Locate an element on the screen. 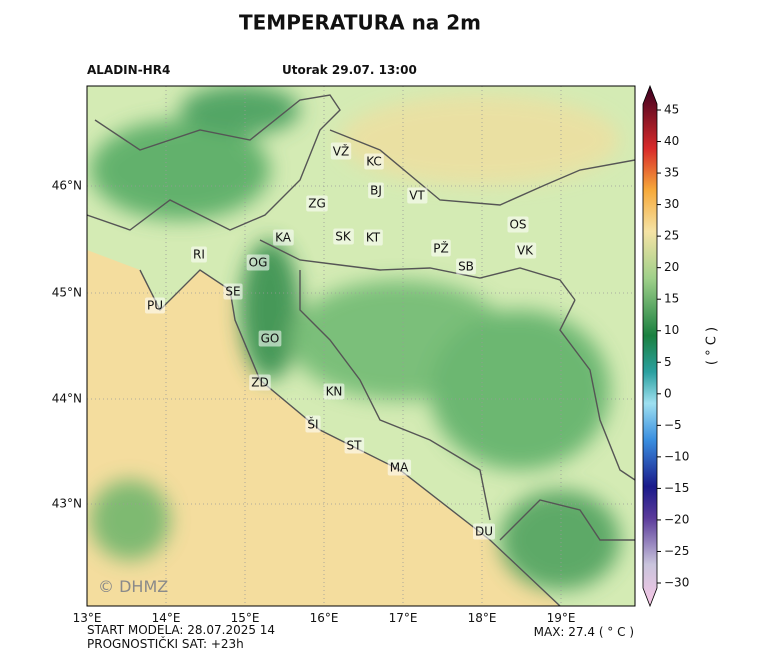 The width and height of the screenshot is (768, 657). lat-label: 44°N is located at coordinates (67, 399).